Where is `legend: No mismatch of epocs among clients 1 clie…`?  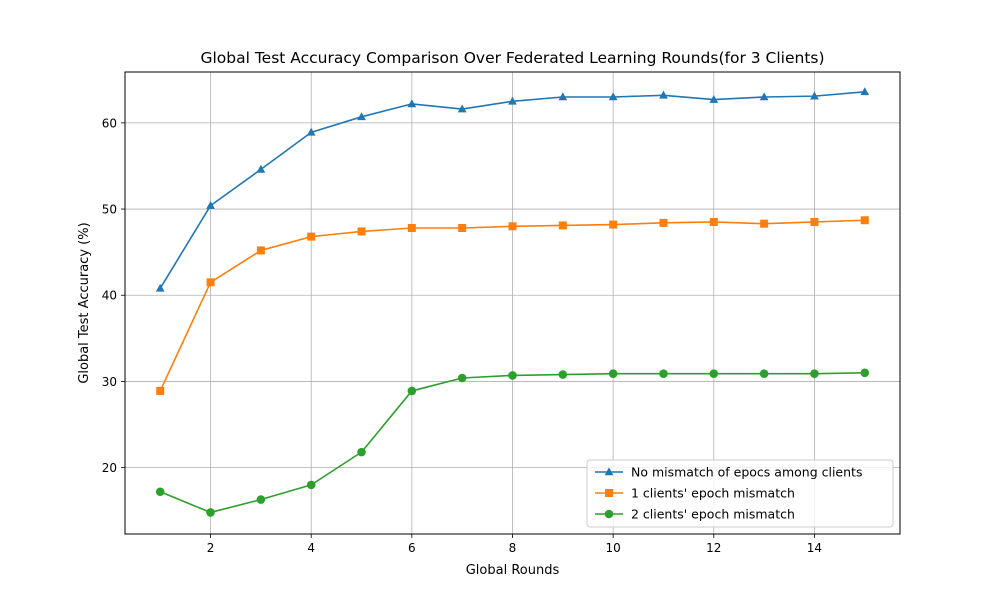
legend: No mismatch of epocs among clients 1 clie… is located at coordinates (740, 493).